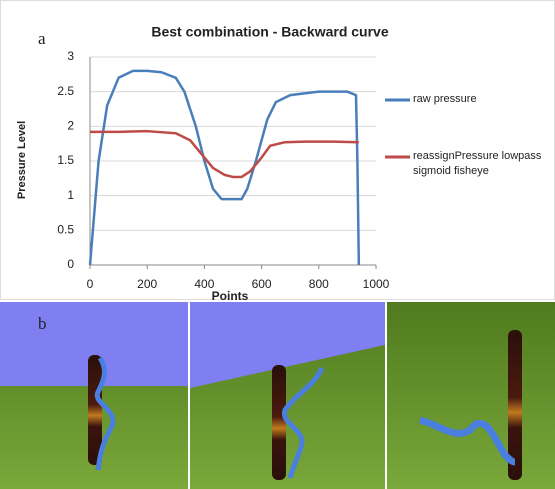 Image resolution: width=555 pixels, height=489 pixels. Describe the element at coordinates (65, 91) in the screenshot. I see `y-tick-label: 2.5` at that location.